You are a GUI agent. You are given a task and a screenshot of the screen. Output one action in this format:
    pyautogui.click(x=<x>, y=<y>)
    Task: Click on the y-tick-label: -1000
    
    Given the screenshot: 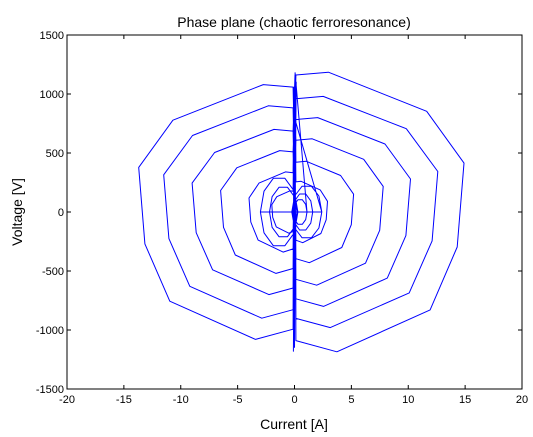 What is the action you would take?
    pyautogui.click(x=50, y=331)
    